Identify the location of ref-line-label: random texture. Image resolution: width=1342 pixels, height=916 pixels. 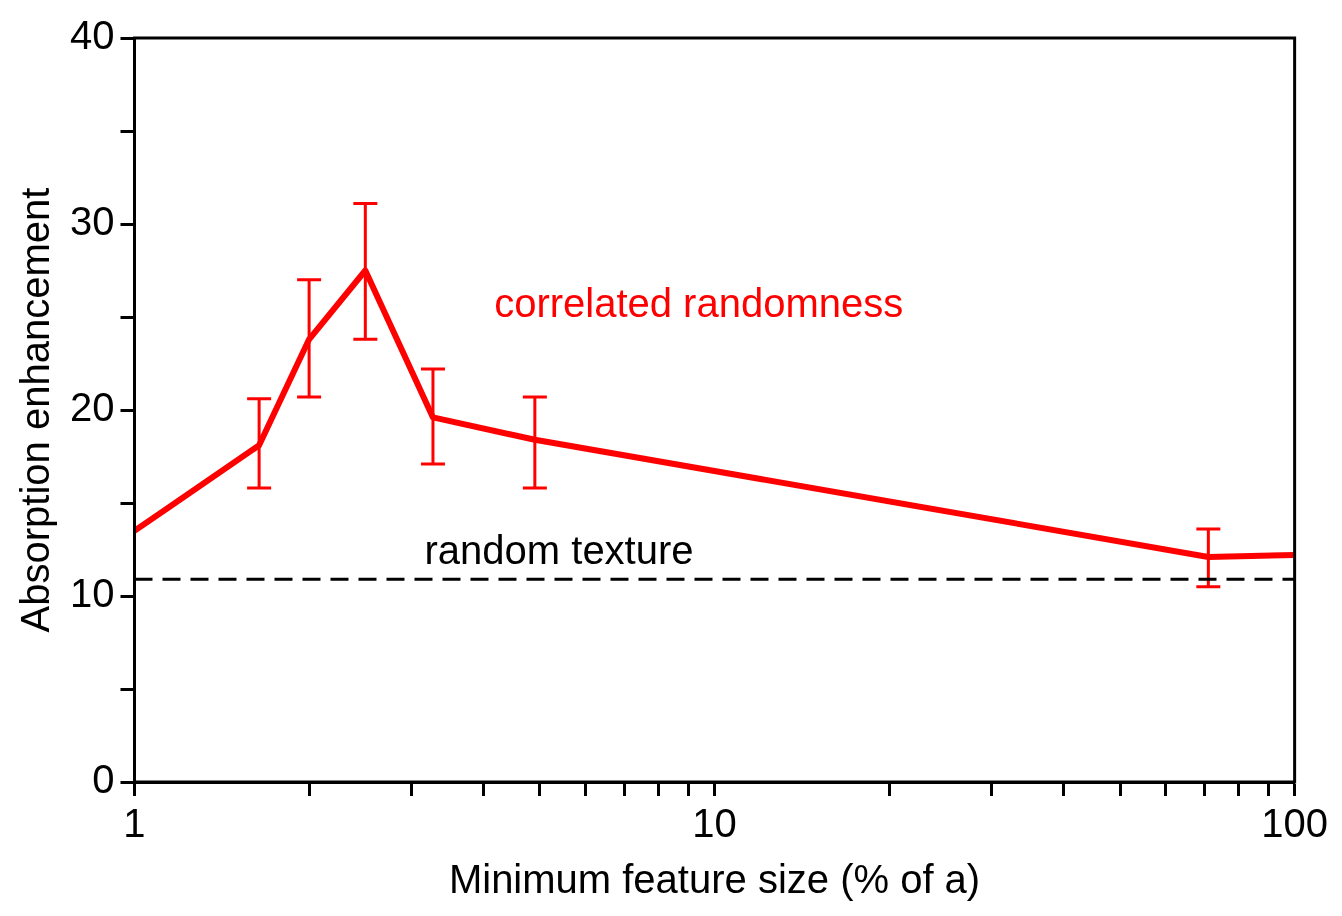
(559, 550).